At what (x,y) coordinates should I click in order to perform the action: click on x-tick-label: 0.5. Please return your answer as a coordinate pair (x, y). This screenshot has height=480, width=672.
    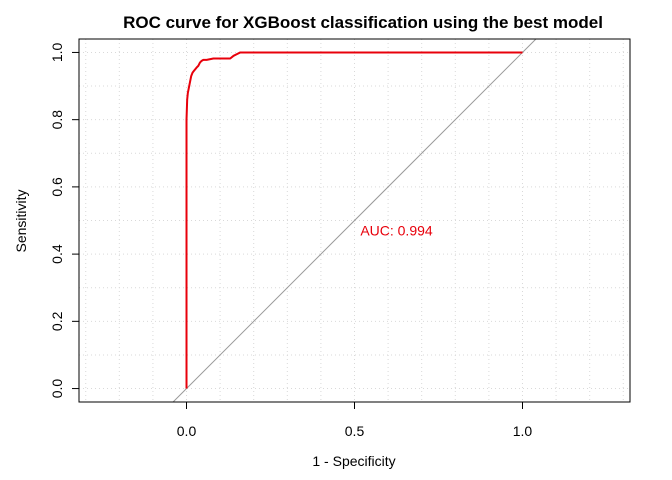
    Looking at the image, I should click on (355, 431).